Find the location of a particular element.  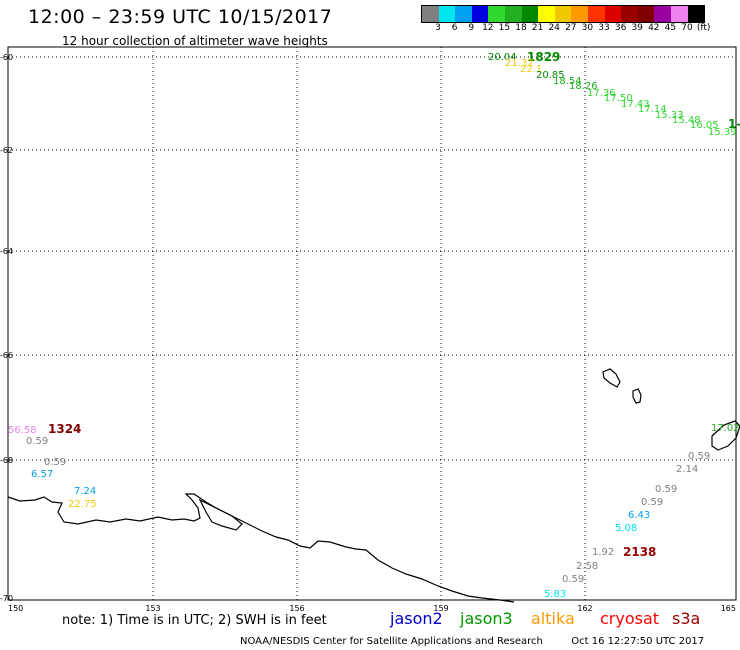

lon-label: 159 is located at coordinates (440, 608).